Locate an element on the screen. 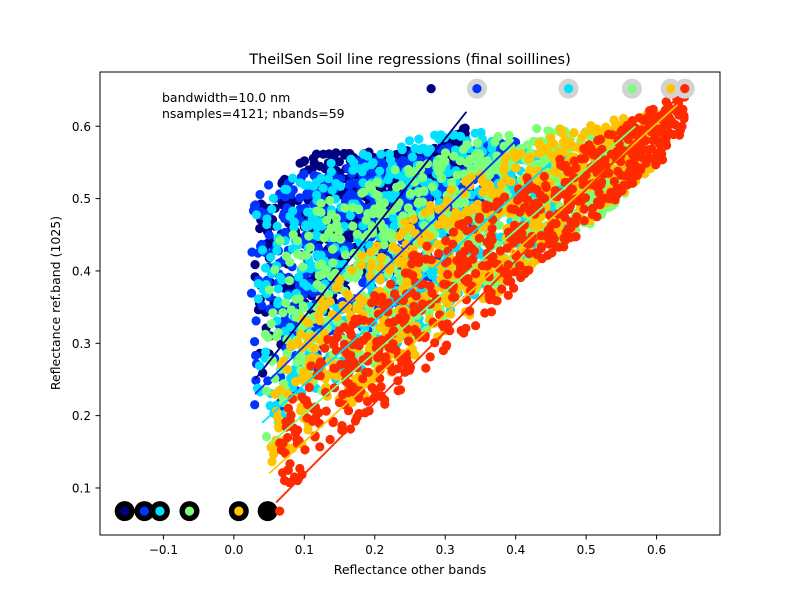 The image size is (800, 600). x-tick-label: −0.1 is located at coordinates (163, 550).